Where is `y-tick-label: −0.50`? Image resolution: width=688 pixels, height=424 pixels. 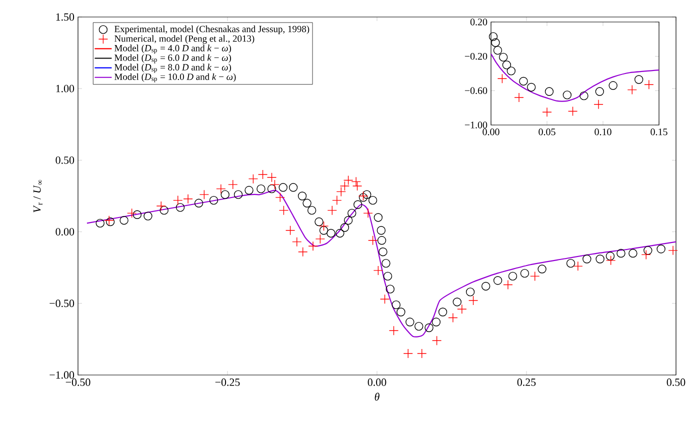 y-tick-label: −0.50 is located at coordinates (62, 304).